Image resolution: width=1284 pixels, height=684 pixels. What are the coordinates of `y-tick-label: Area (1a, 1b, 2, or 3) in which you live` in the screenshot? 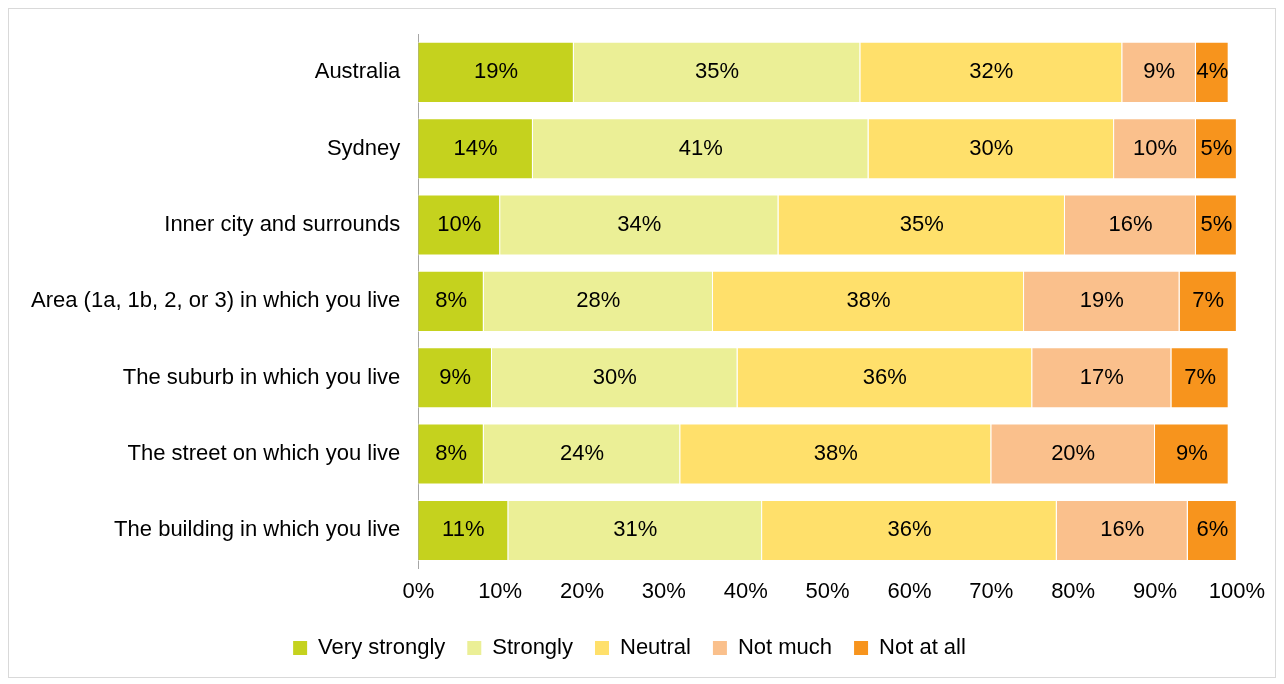 It's located at (216, 300).